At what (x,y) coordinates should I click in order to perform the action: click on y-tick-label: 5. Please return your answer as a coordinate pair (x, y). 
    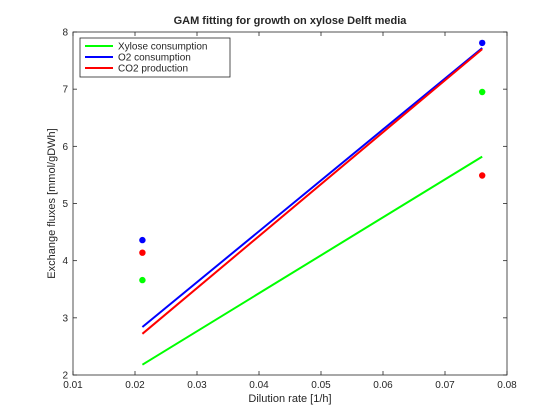
    Looking at the image, I should click on (65, 204).